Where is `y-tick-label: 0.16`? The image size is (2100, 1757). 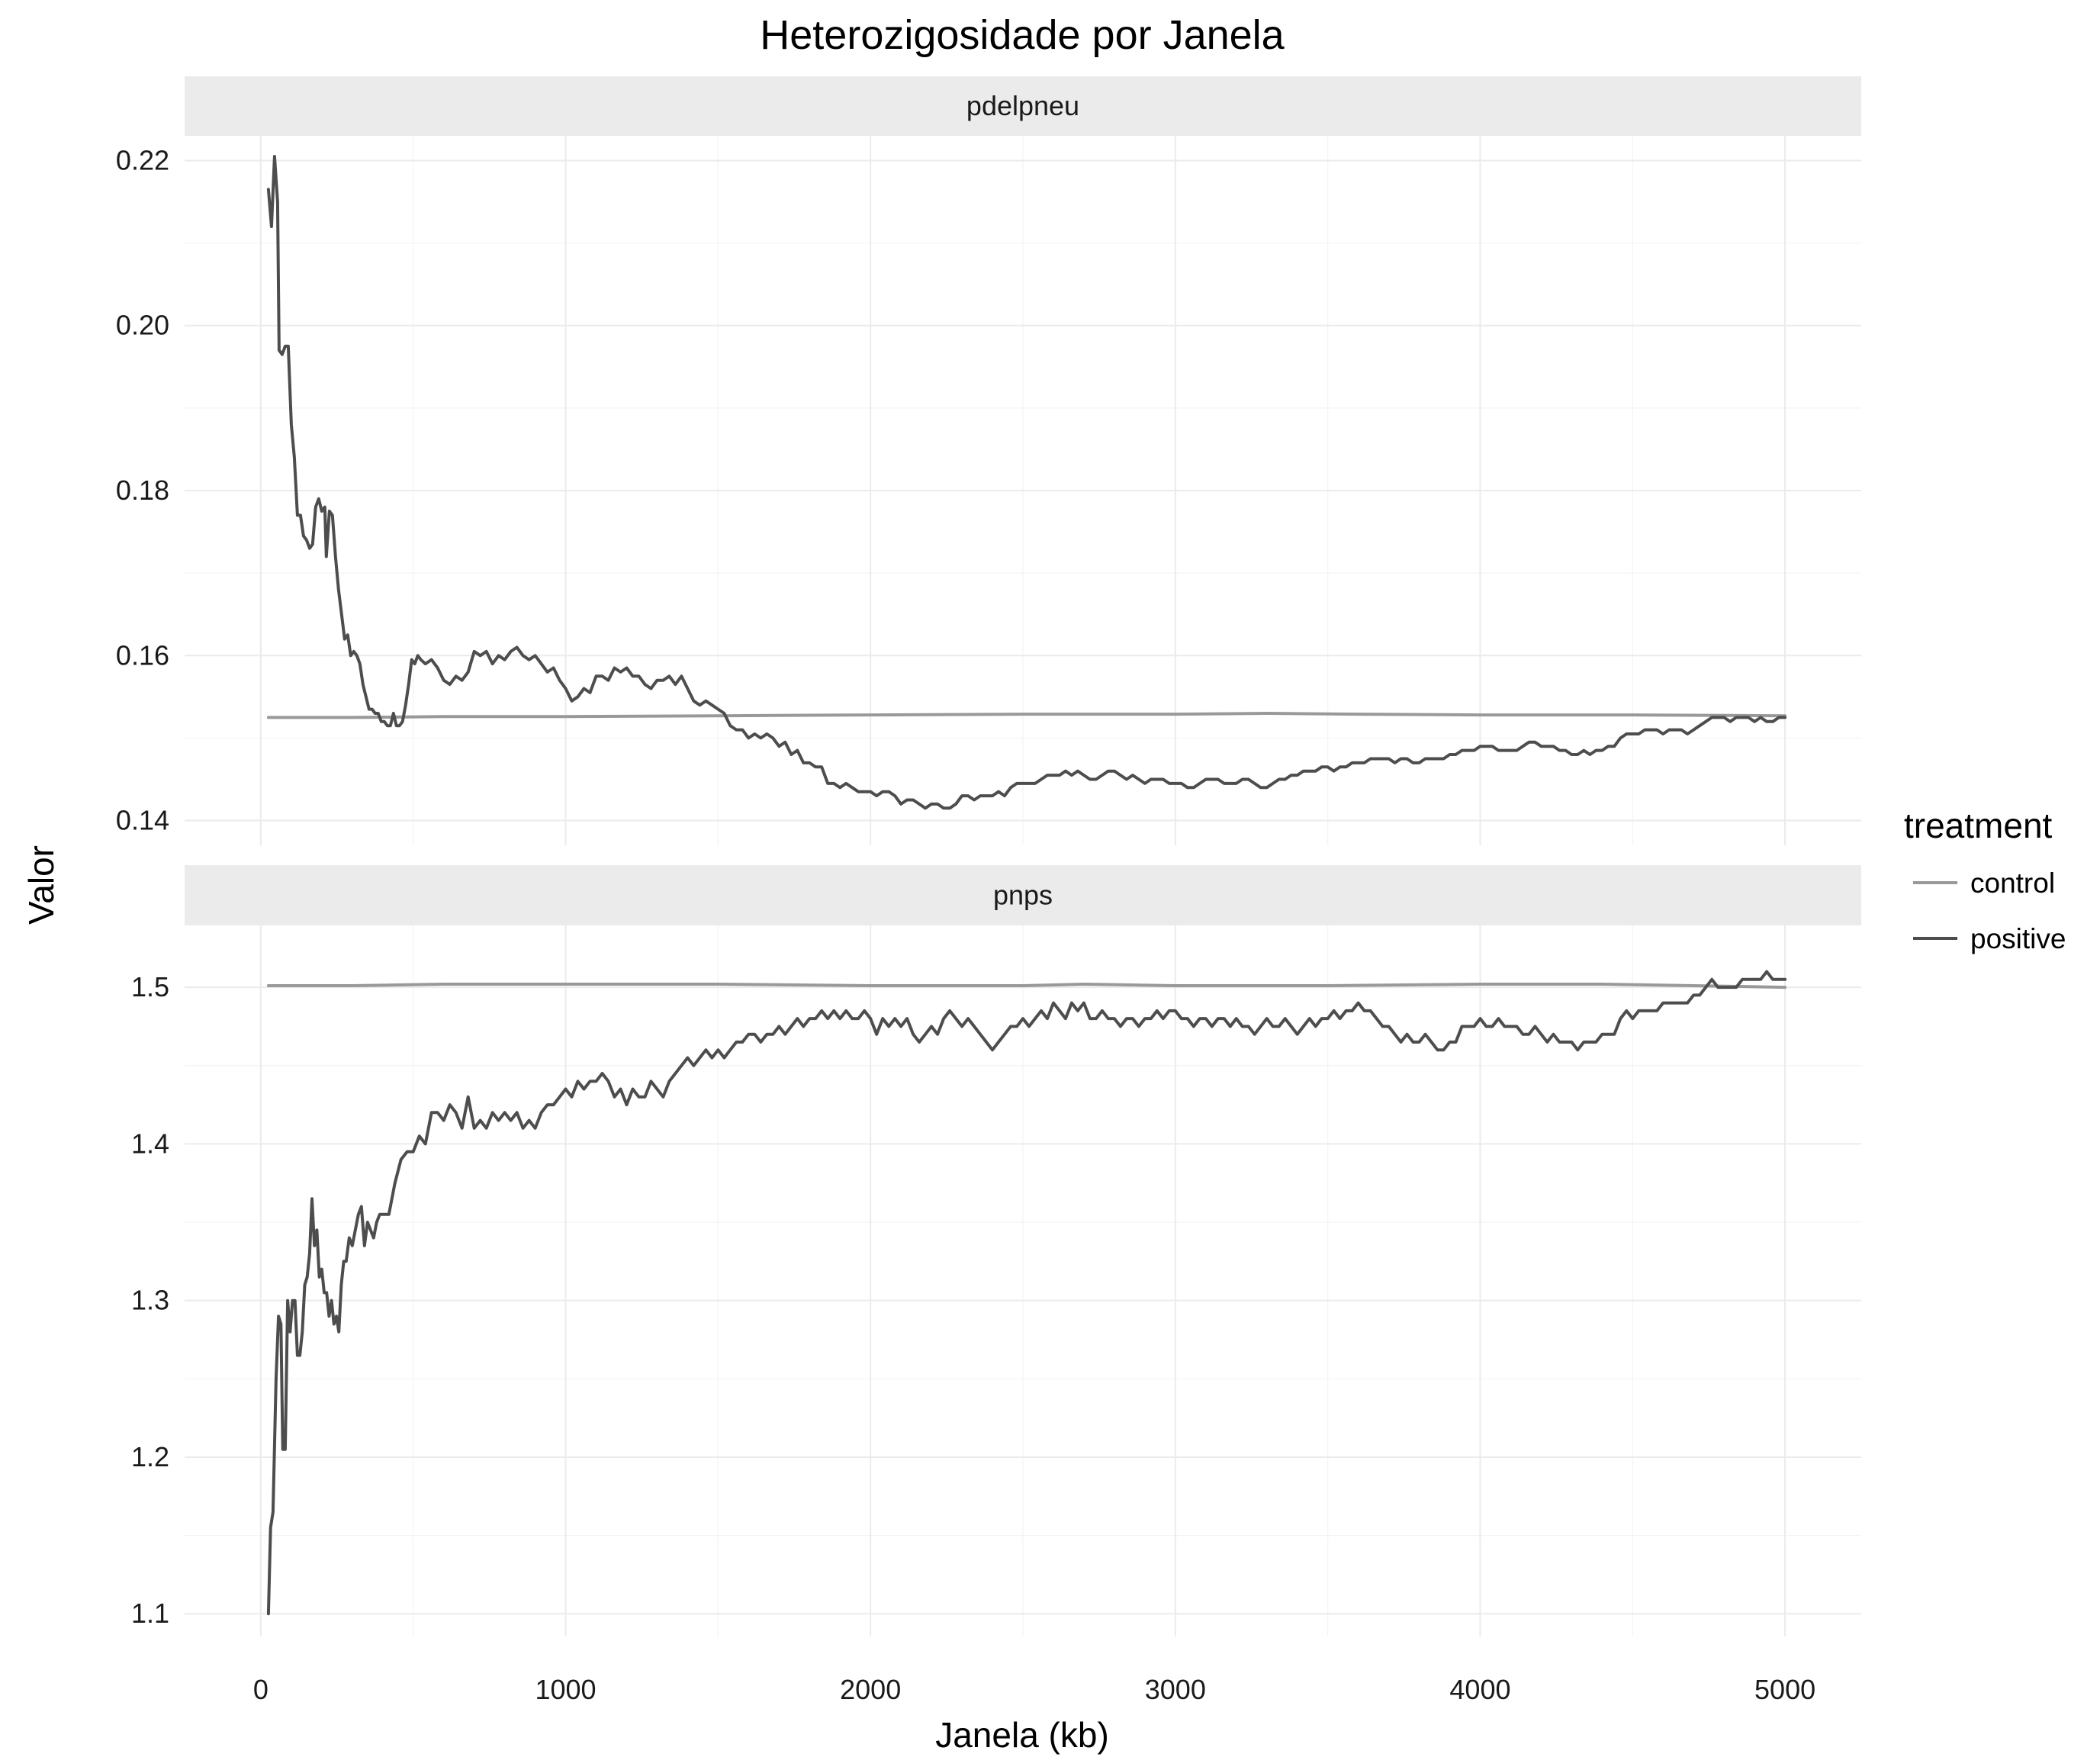
y-tick-label: 0.16 is located at coordinates (142, 655).